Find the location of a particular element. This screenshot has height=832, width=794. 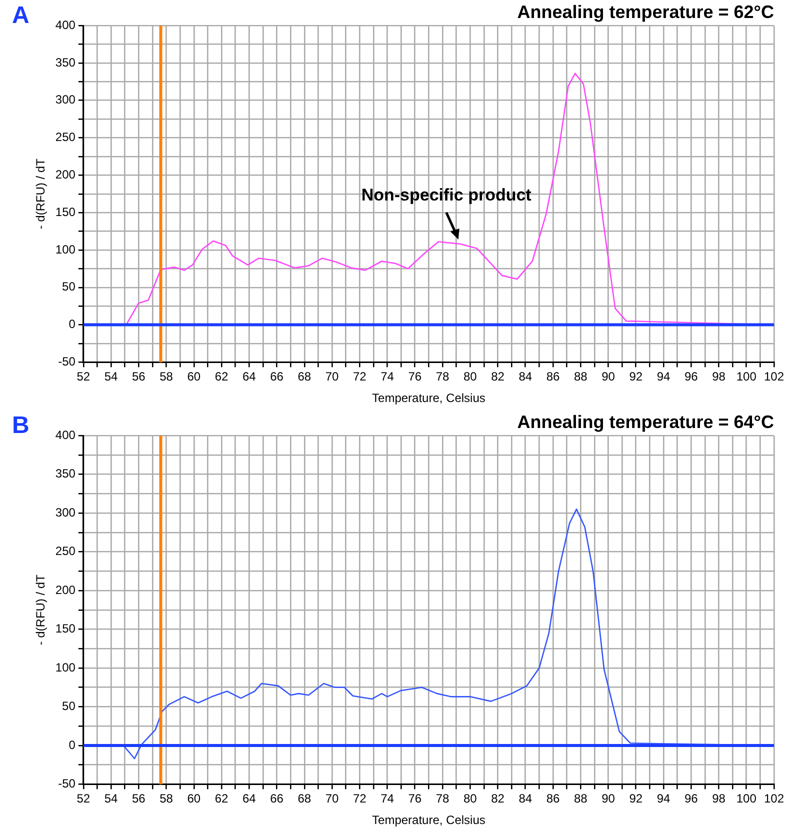

text: A is located at coordinates (21, 16).